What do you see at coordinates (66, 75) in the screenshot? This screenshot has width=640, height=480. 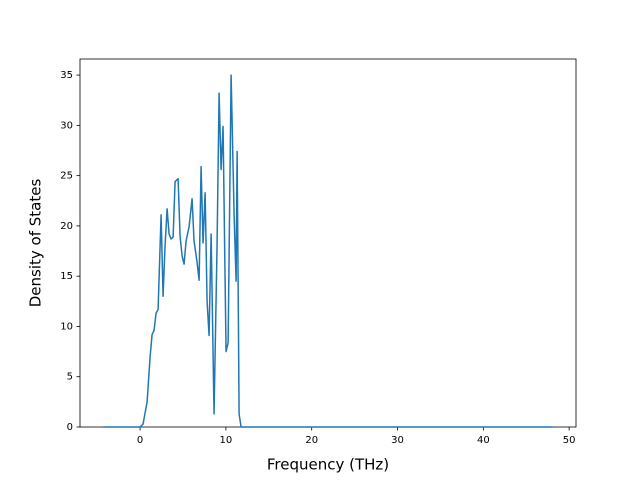 I see `y-tick-label: 35` at bounding box center [66, 75].